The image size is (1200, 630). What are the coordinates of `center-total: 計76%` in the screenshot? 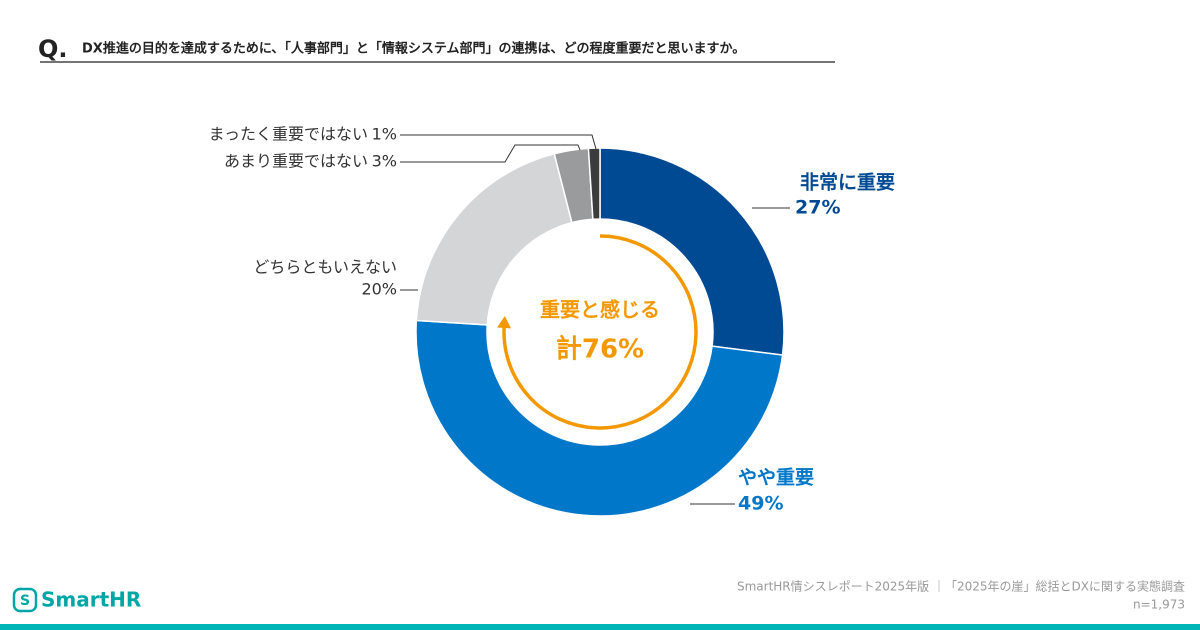 It's located at (600, 349).